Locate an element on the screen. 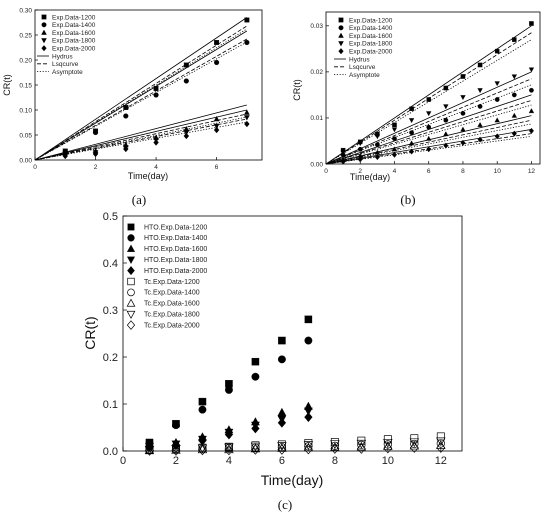 The height and width of the screenshot is (516, 550). panel-c-x-tick-label: 6 is located at coordinates (282, 461).